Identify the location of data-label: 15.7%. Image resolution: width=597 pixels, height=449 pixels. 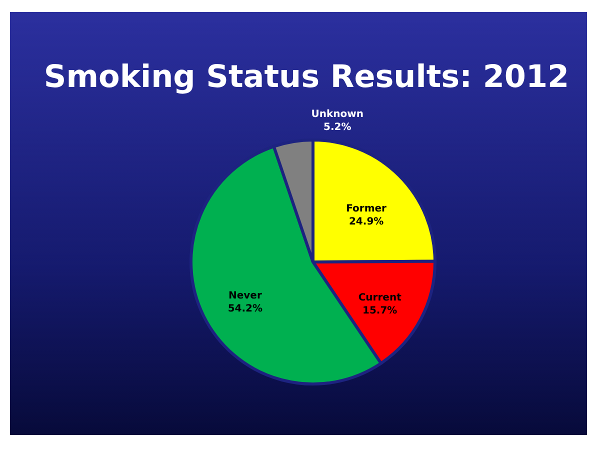
(380, 310).